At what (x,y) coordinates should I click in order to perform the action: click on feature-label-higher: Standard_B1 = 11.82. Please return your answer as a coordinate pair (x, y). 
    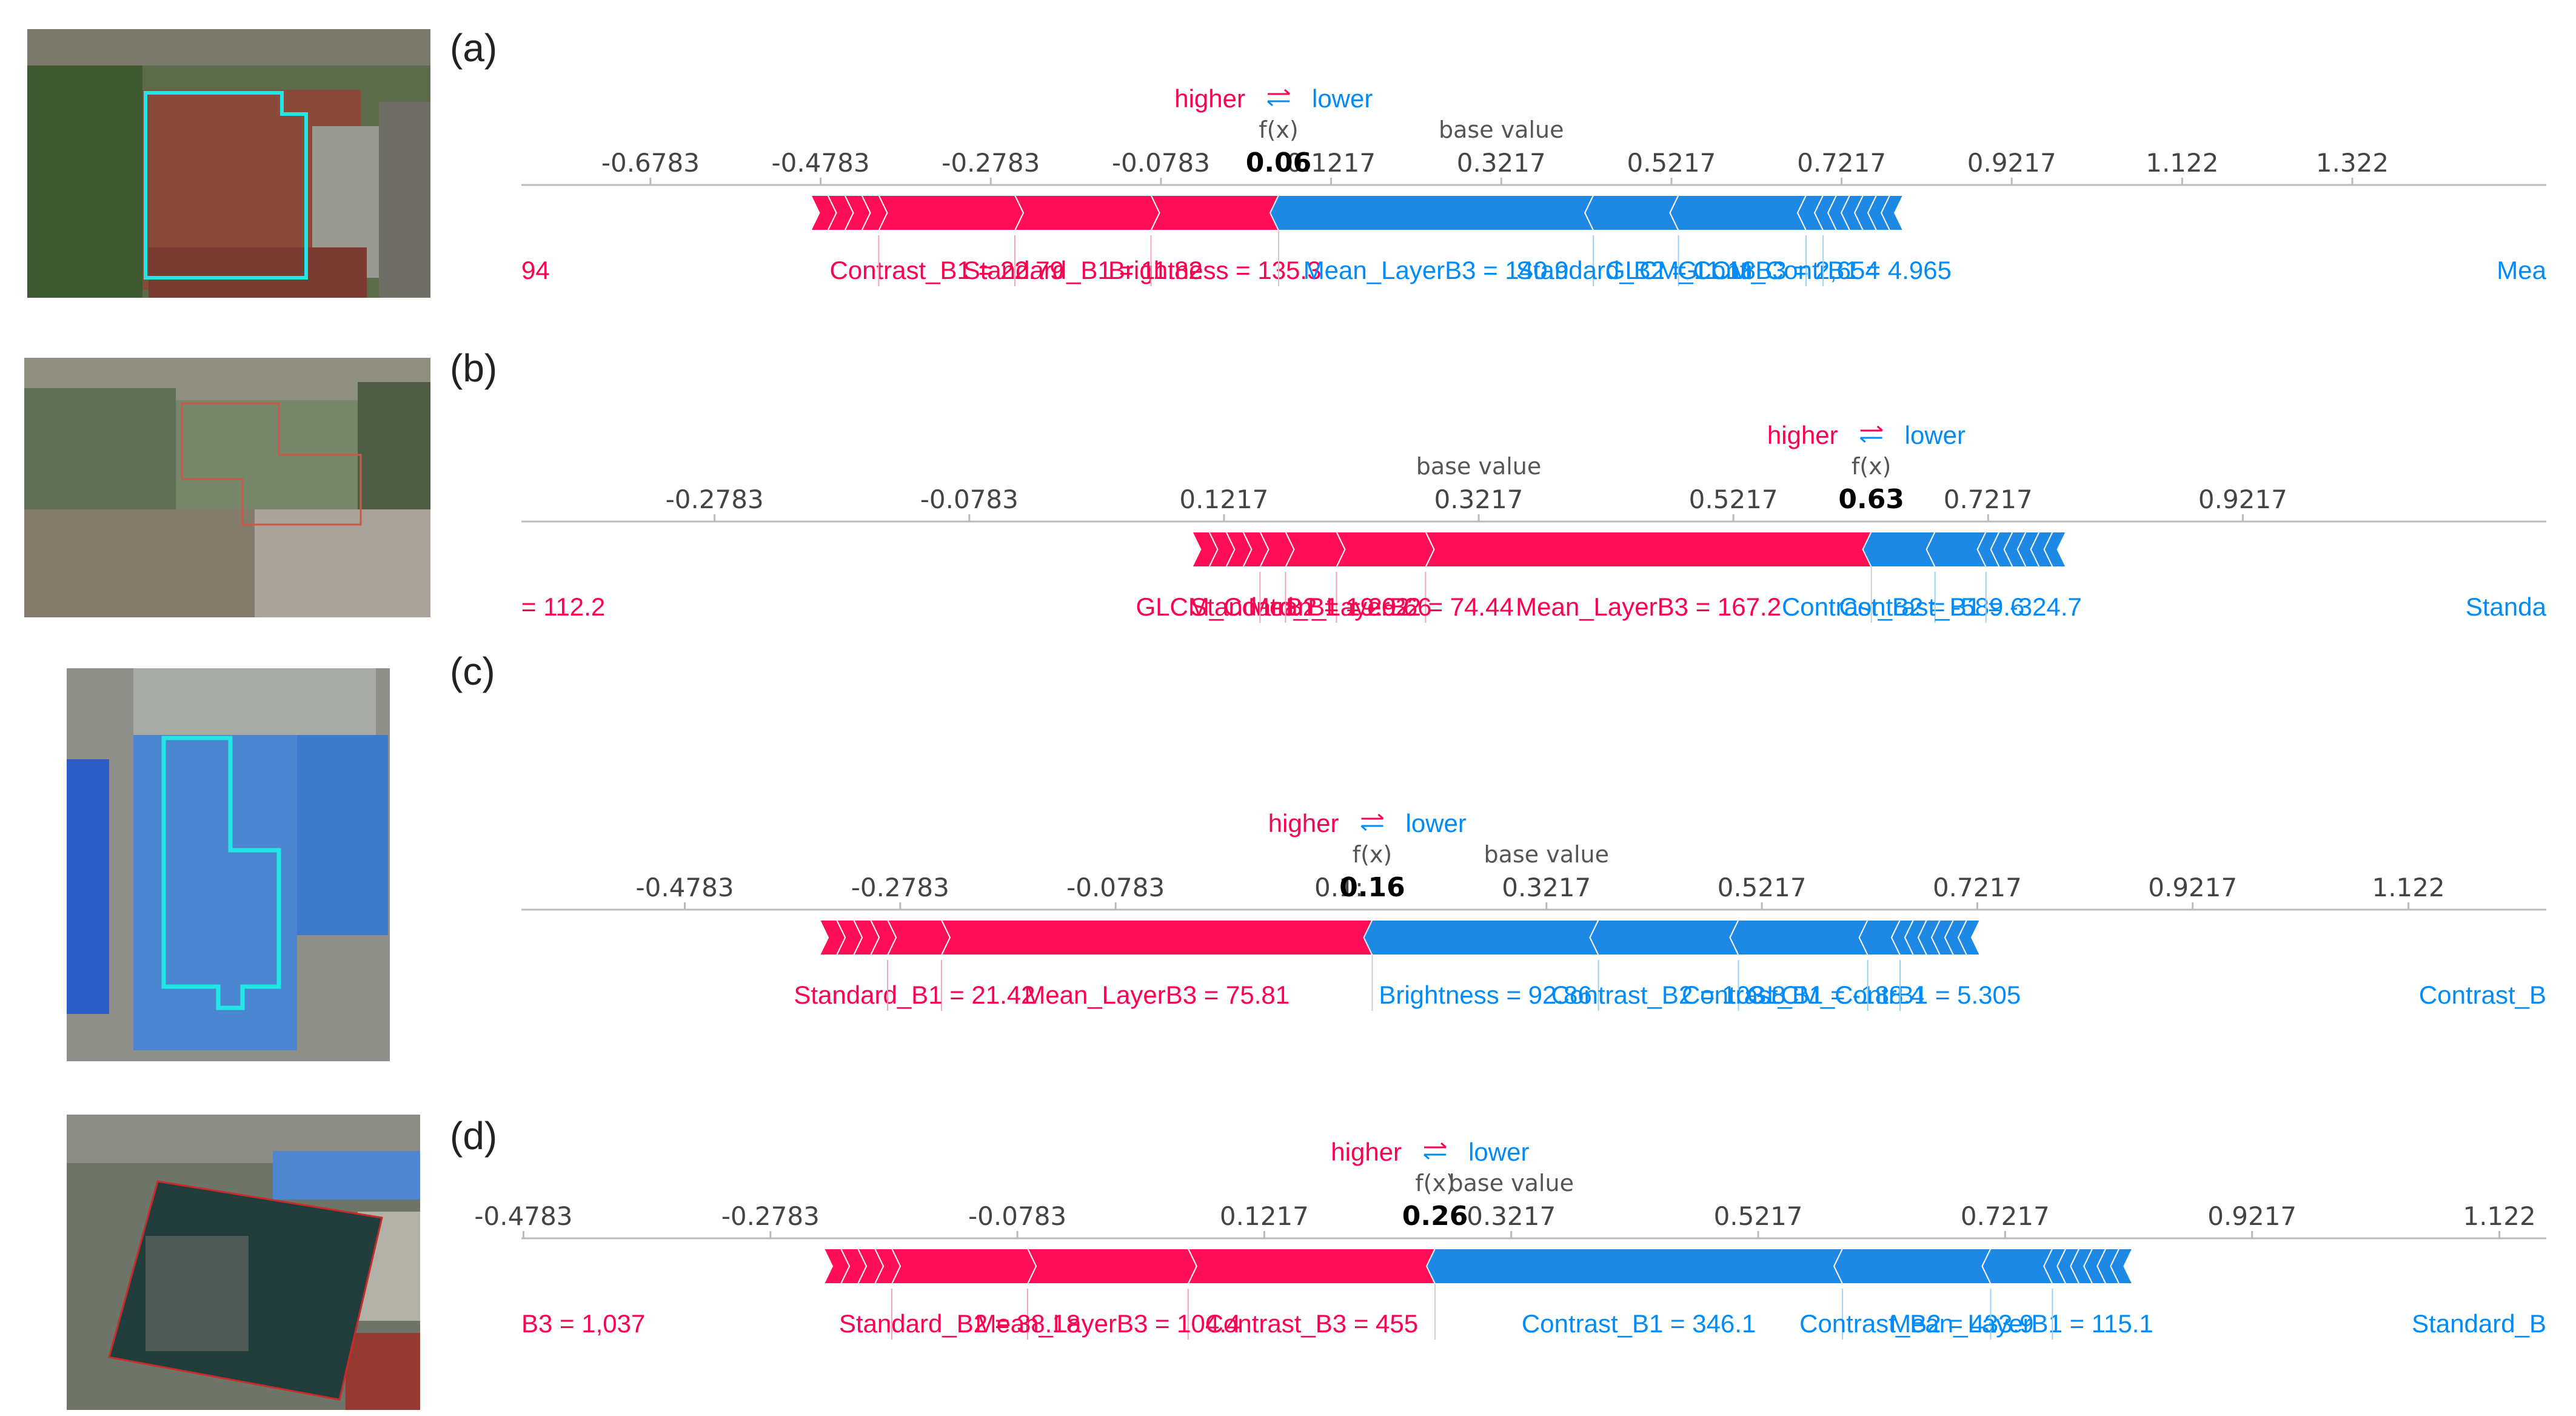
    Looking at the image, I should click on (1083, 270).